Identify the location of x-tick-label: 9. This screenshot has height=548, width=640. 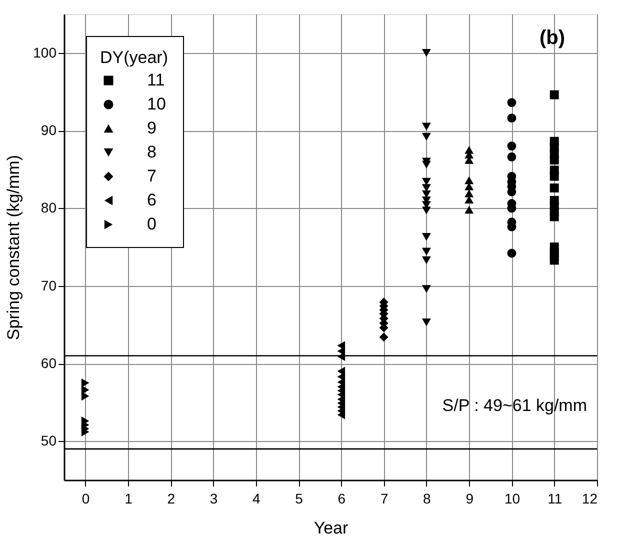
(470, 498).